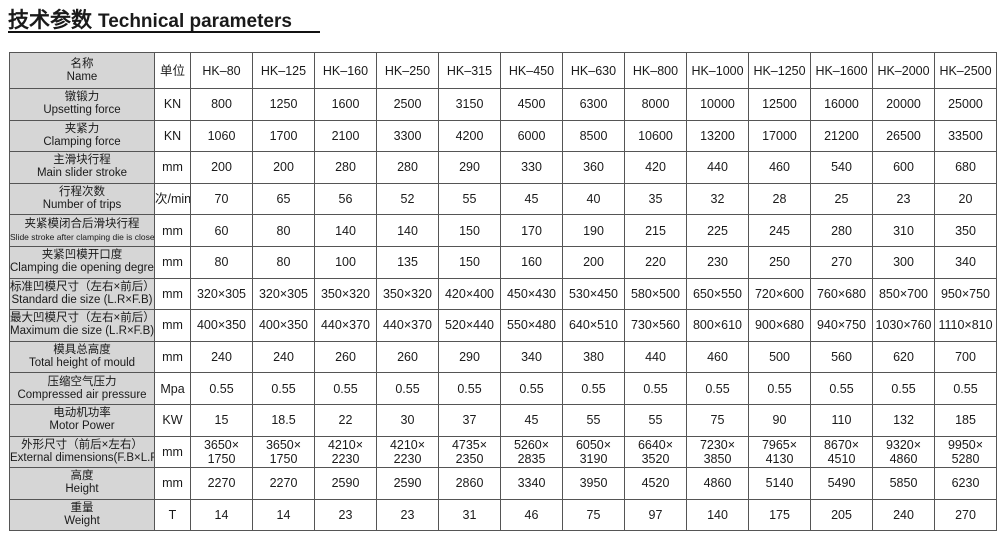 The width and height of the screenshot is (1000, 540). What do you see at coordinates (655, 458) in the screenshot?
I see `value-line: 3520` at bounding box center [655, 458].